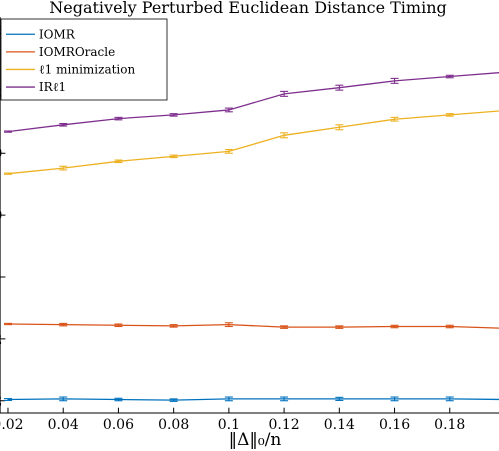 Image resolution: width=499 pixels, height=451 pixels. Describe the element at coordinates (229, 425) in the screenshot. I see `x-tick-label: 0.1` at that location.